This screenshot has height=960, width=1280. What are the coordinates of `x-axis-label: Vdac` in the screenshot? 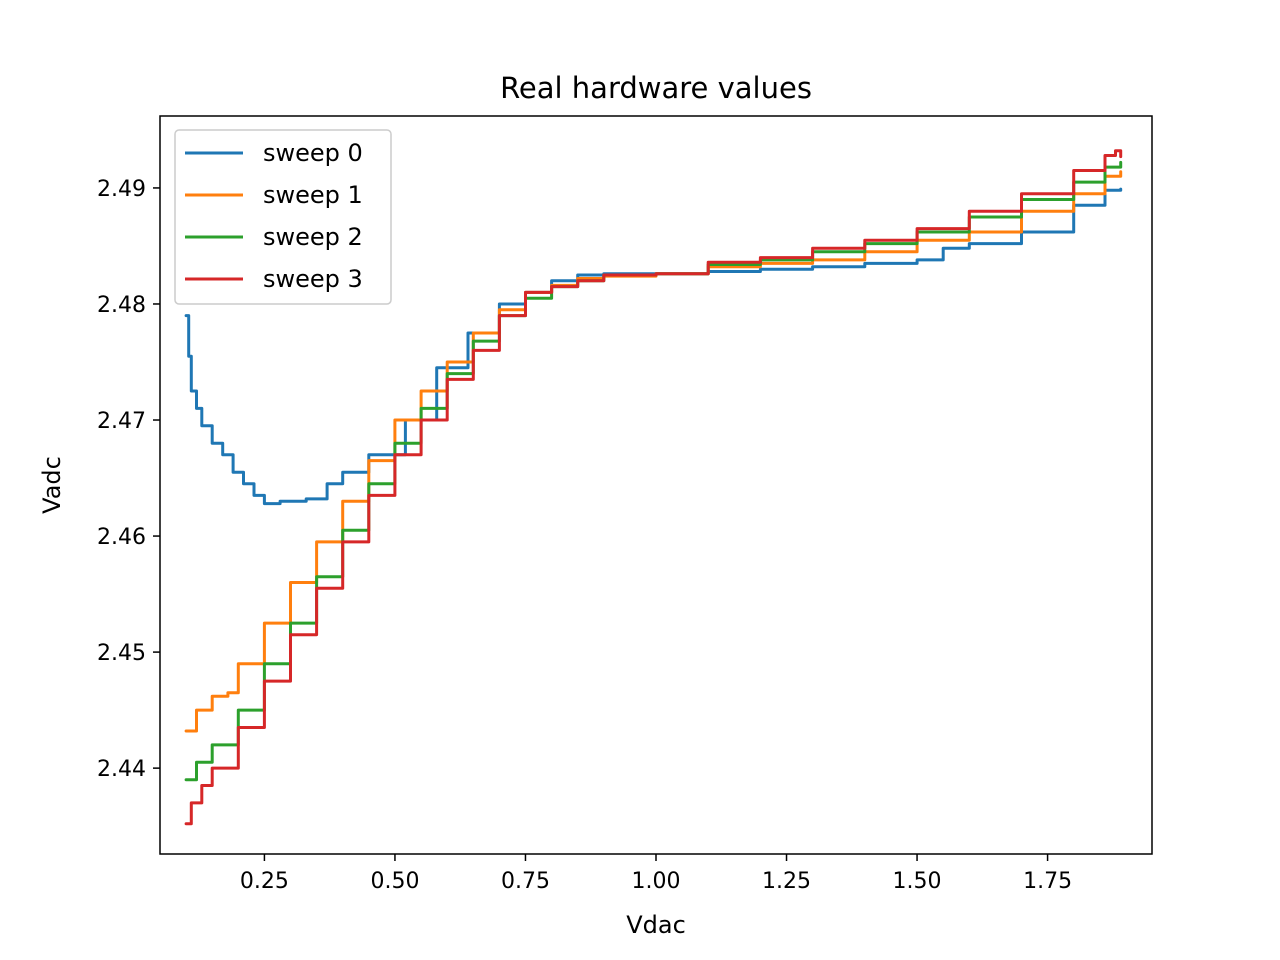 It's located at (656, 925).